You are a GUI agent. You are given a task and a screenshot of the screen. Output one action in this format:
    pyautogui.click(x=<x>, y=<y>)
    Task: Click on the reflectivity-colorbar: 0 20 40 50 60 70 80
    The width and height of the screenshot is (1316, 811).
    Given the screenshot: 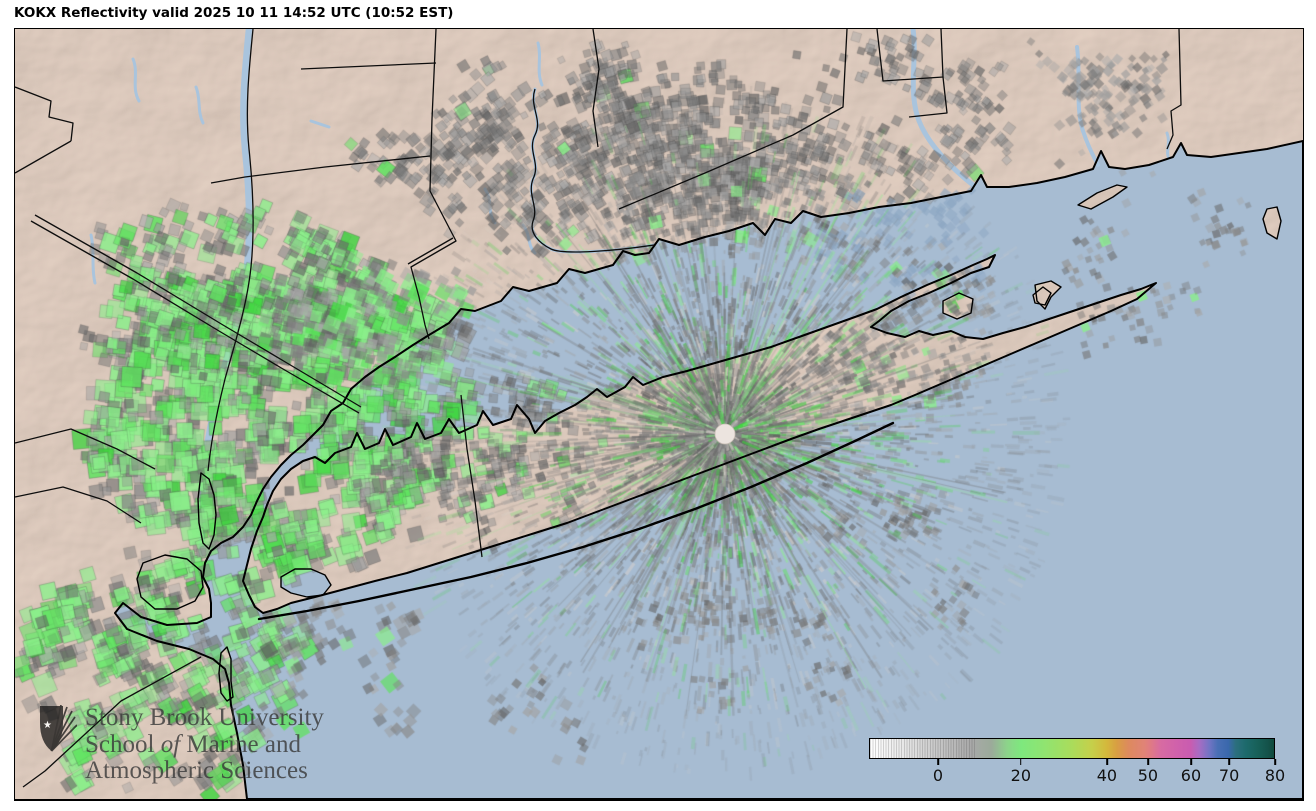 What is the action you would take?
    pyautogui.click(x=1077, y=761)
    